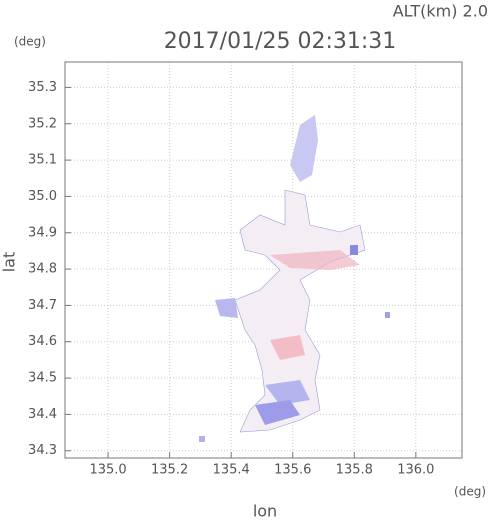 The image size is (491, 521). What do you see at coordinates (42, 196) in the screenshot?
I see `y-tick-label: 35.0` at bounding box center [42, 196].